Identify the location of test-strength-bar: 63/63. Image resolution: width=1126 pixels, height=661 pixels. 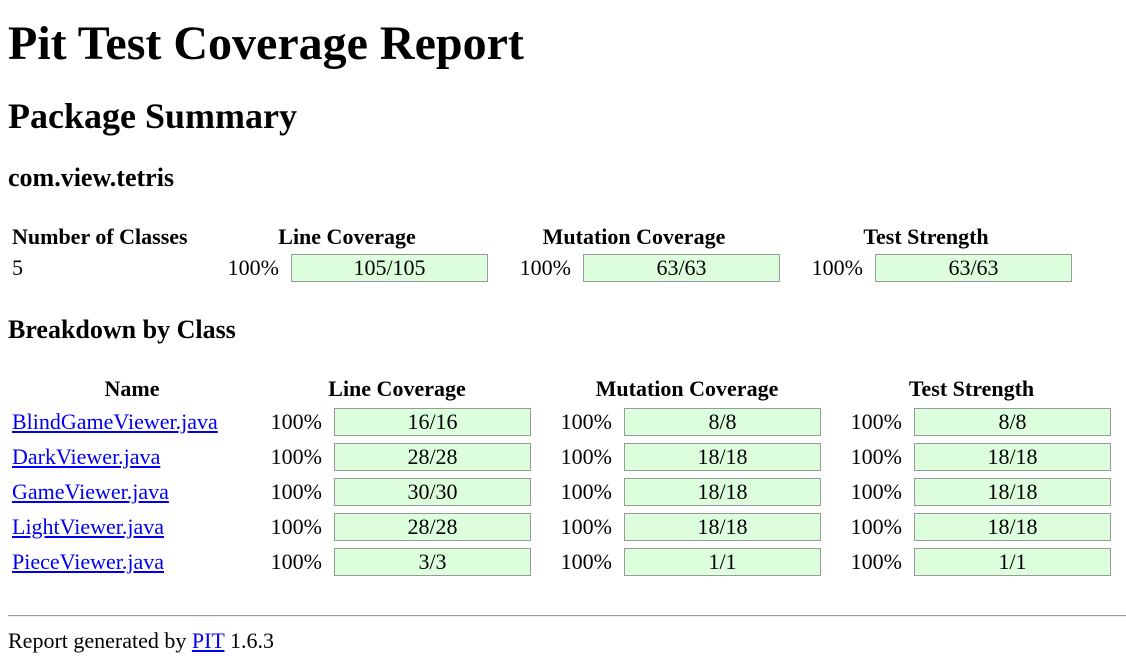
(973, 268).